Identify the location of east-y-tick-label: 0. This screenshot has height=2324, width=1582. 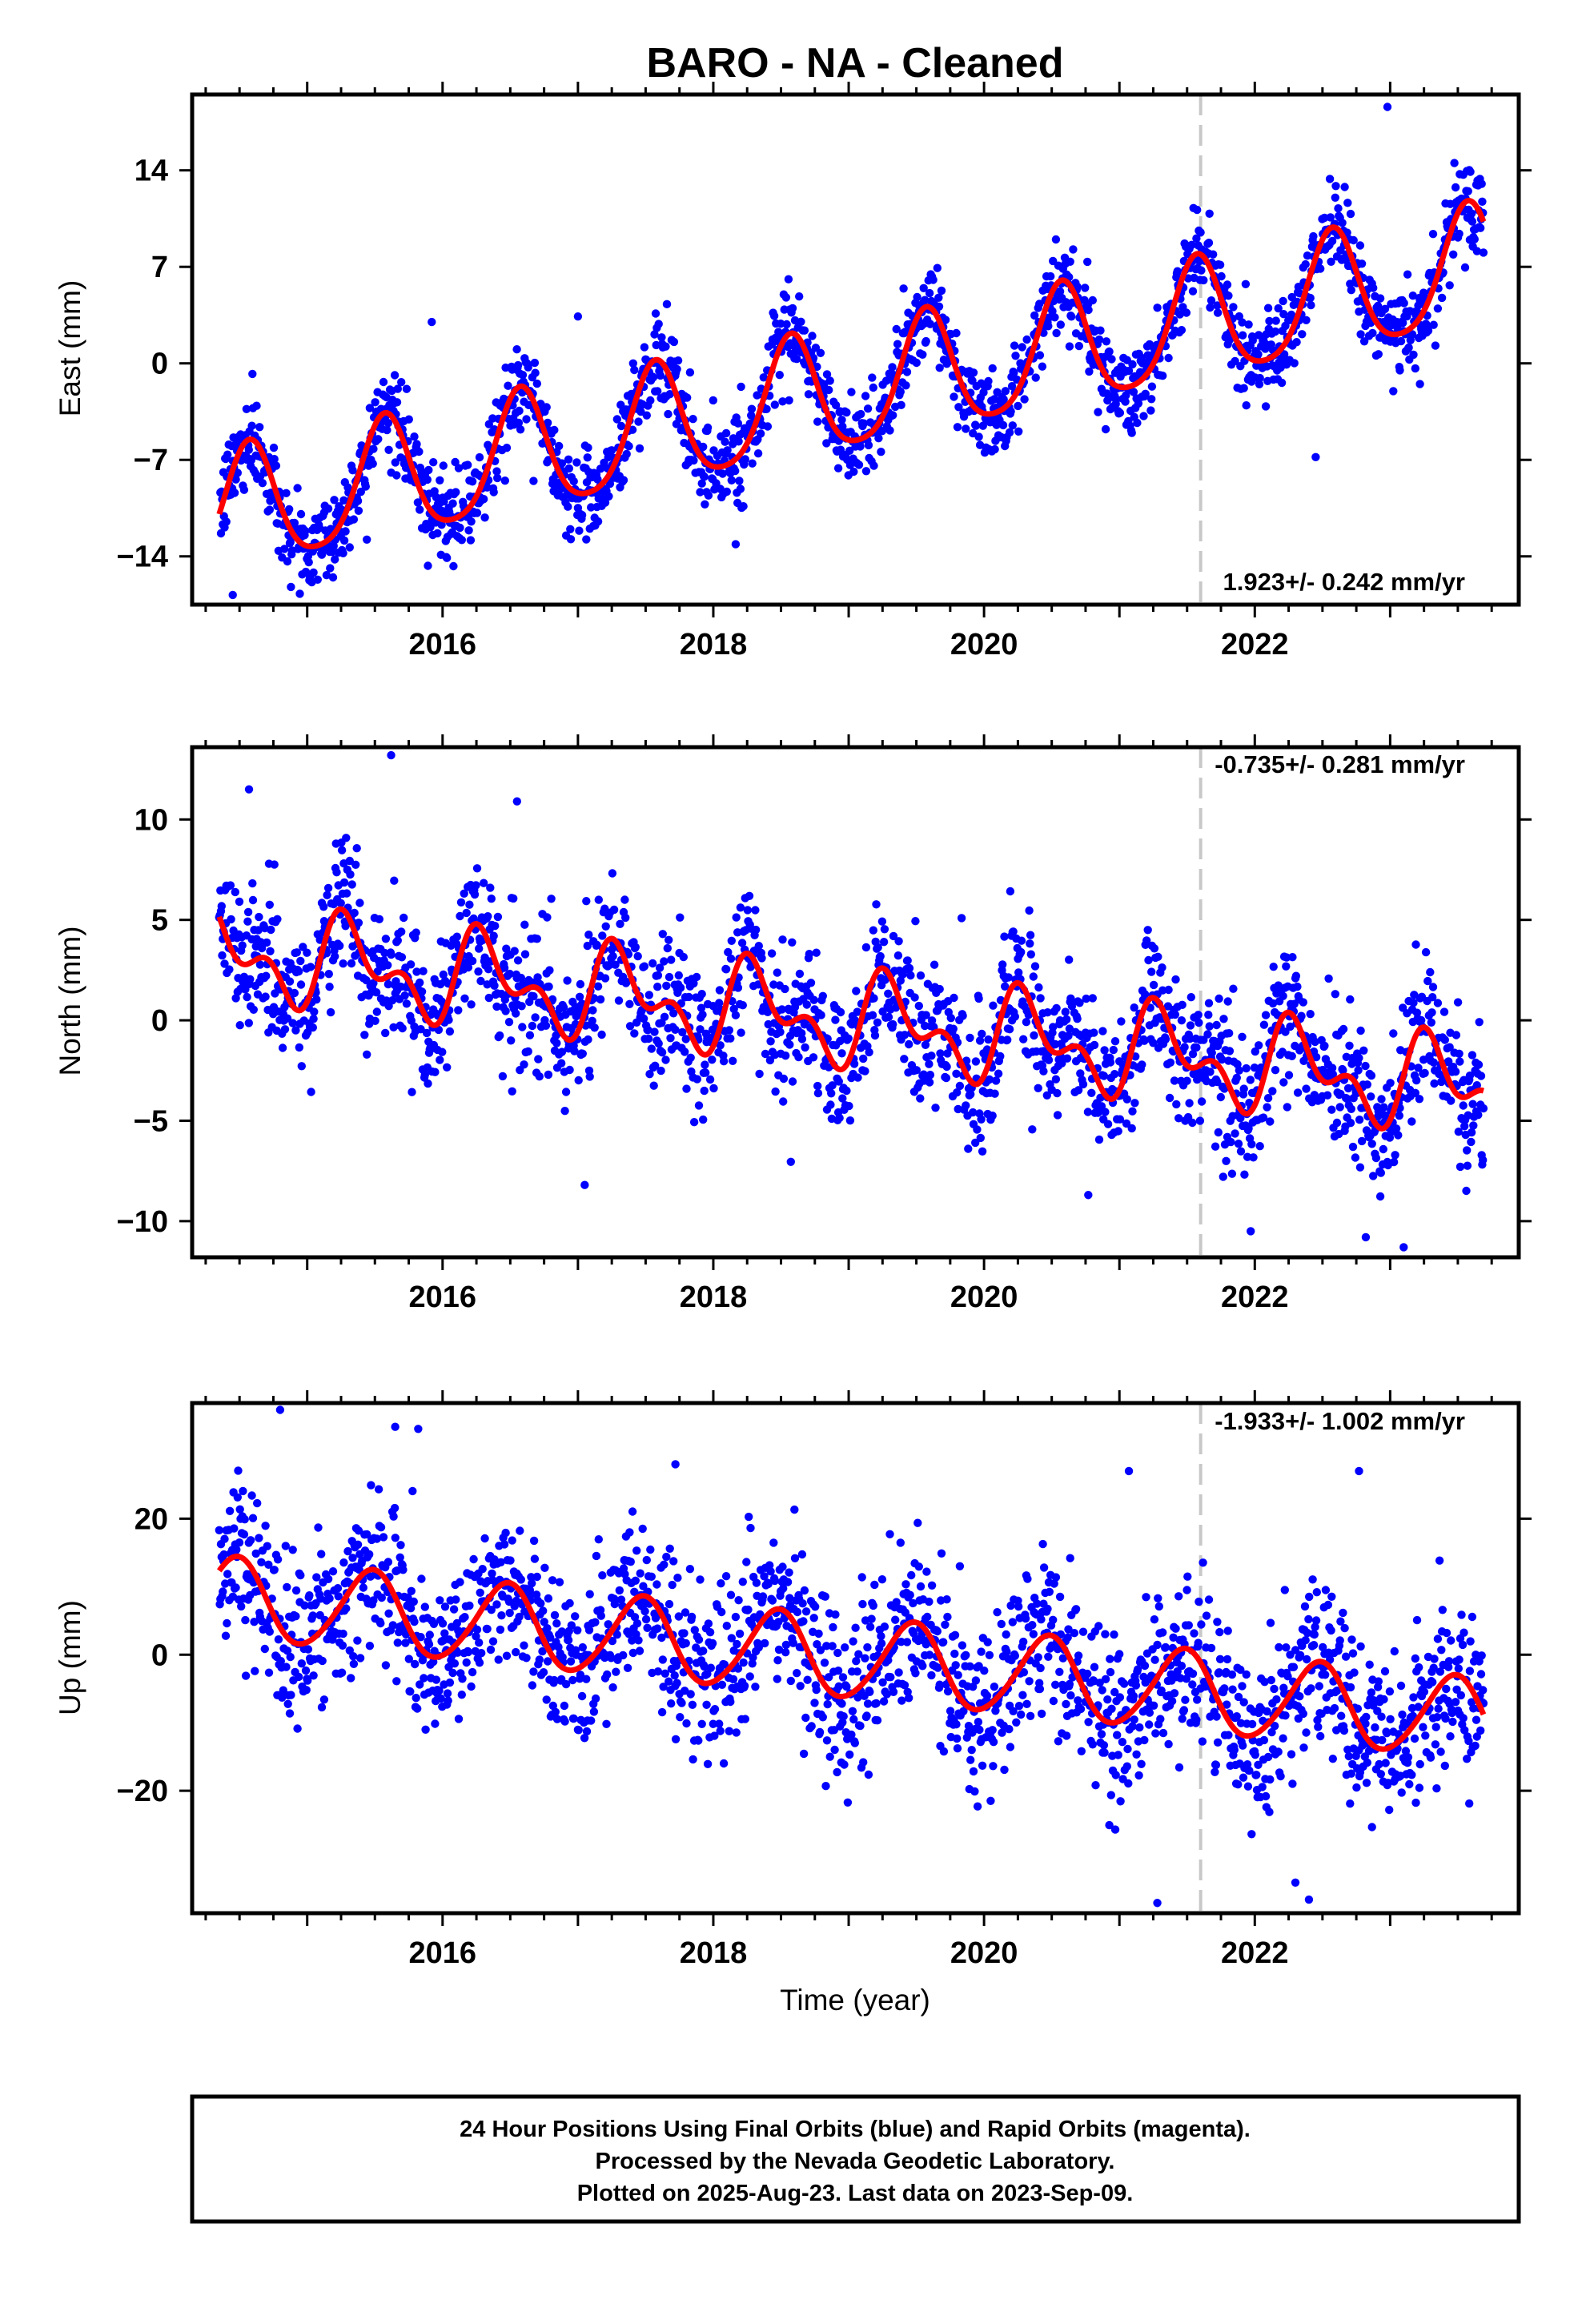
(159, 364).